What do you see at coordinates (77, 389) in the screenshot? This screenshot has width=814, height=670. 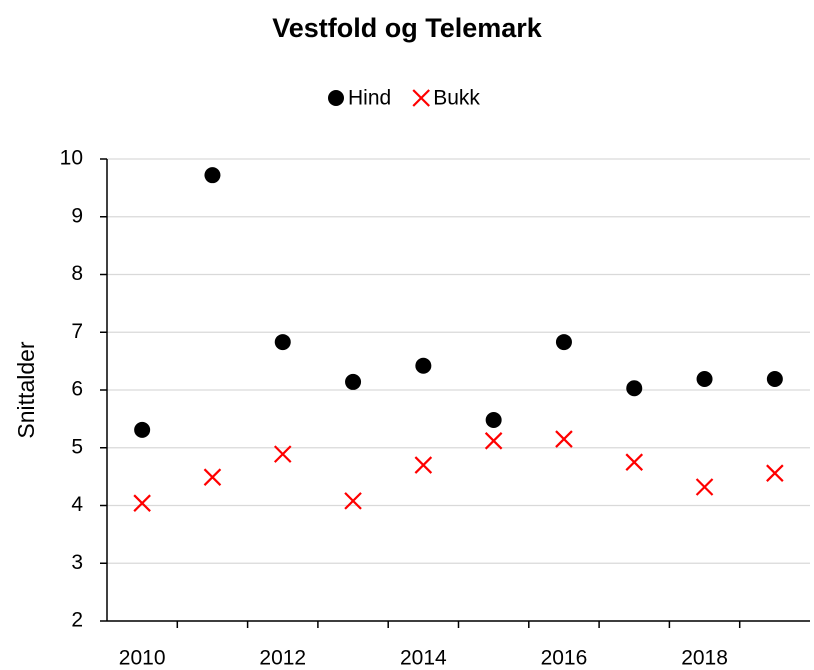 I see `y-tick-label: 6` at bounding box center [77, 389].